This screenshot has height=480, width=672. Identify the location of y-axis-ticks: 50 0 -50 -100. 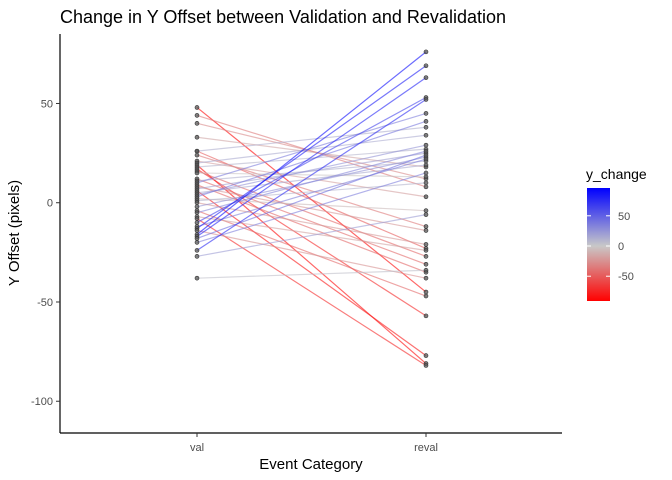
(45, 253).